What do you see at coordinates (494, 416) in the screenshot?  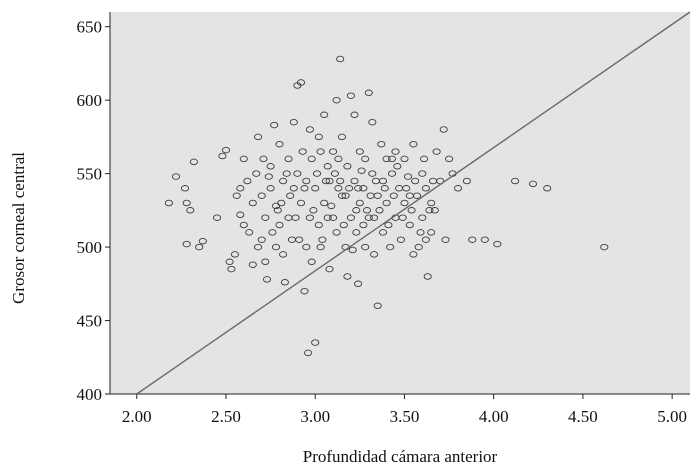 I see `x-tick-label: 4.00` at bounding box center [494, 416].